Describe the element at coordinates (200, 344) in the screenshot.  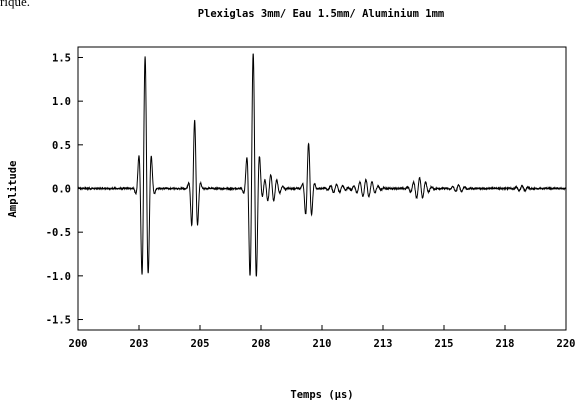
I see `x-tick-label: 205` at that location.